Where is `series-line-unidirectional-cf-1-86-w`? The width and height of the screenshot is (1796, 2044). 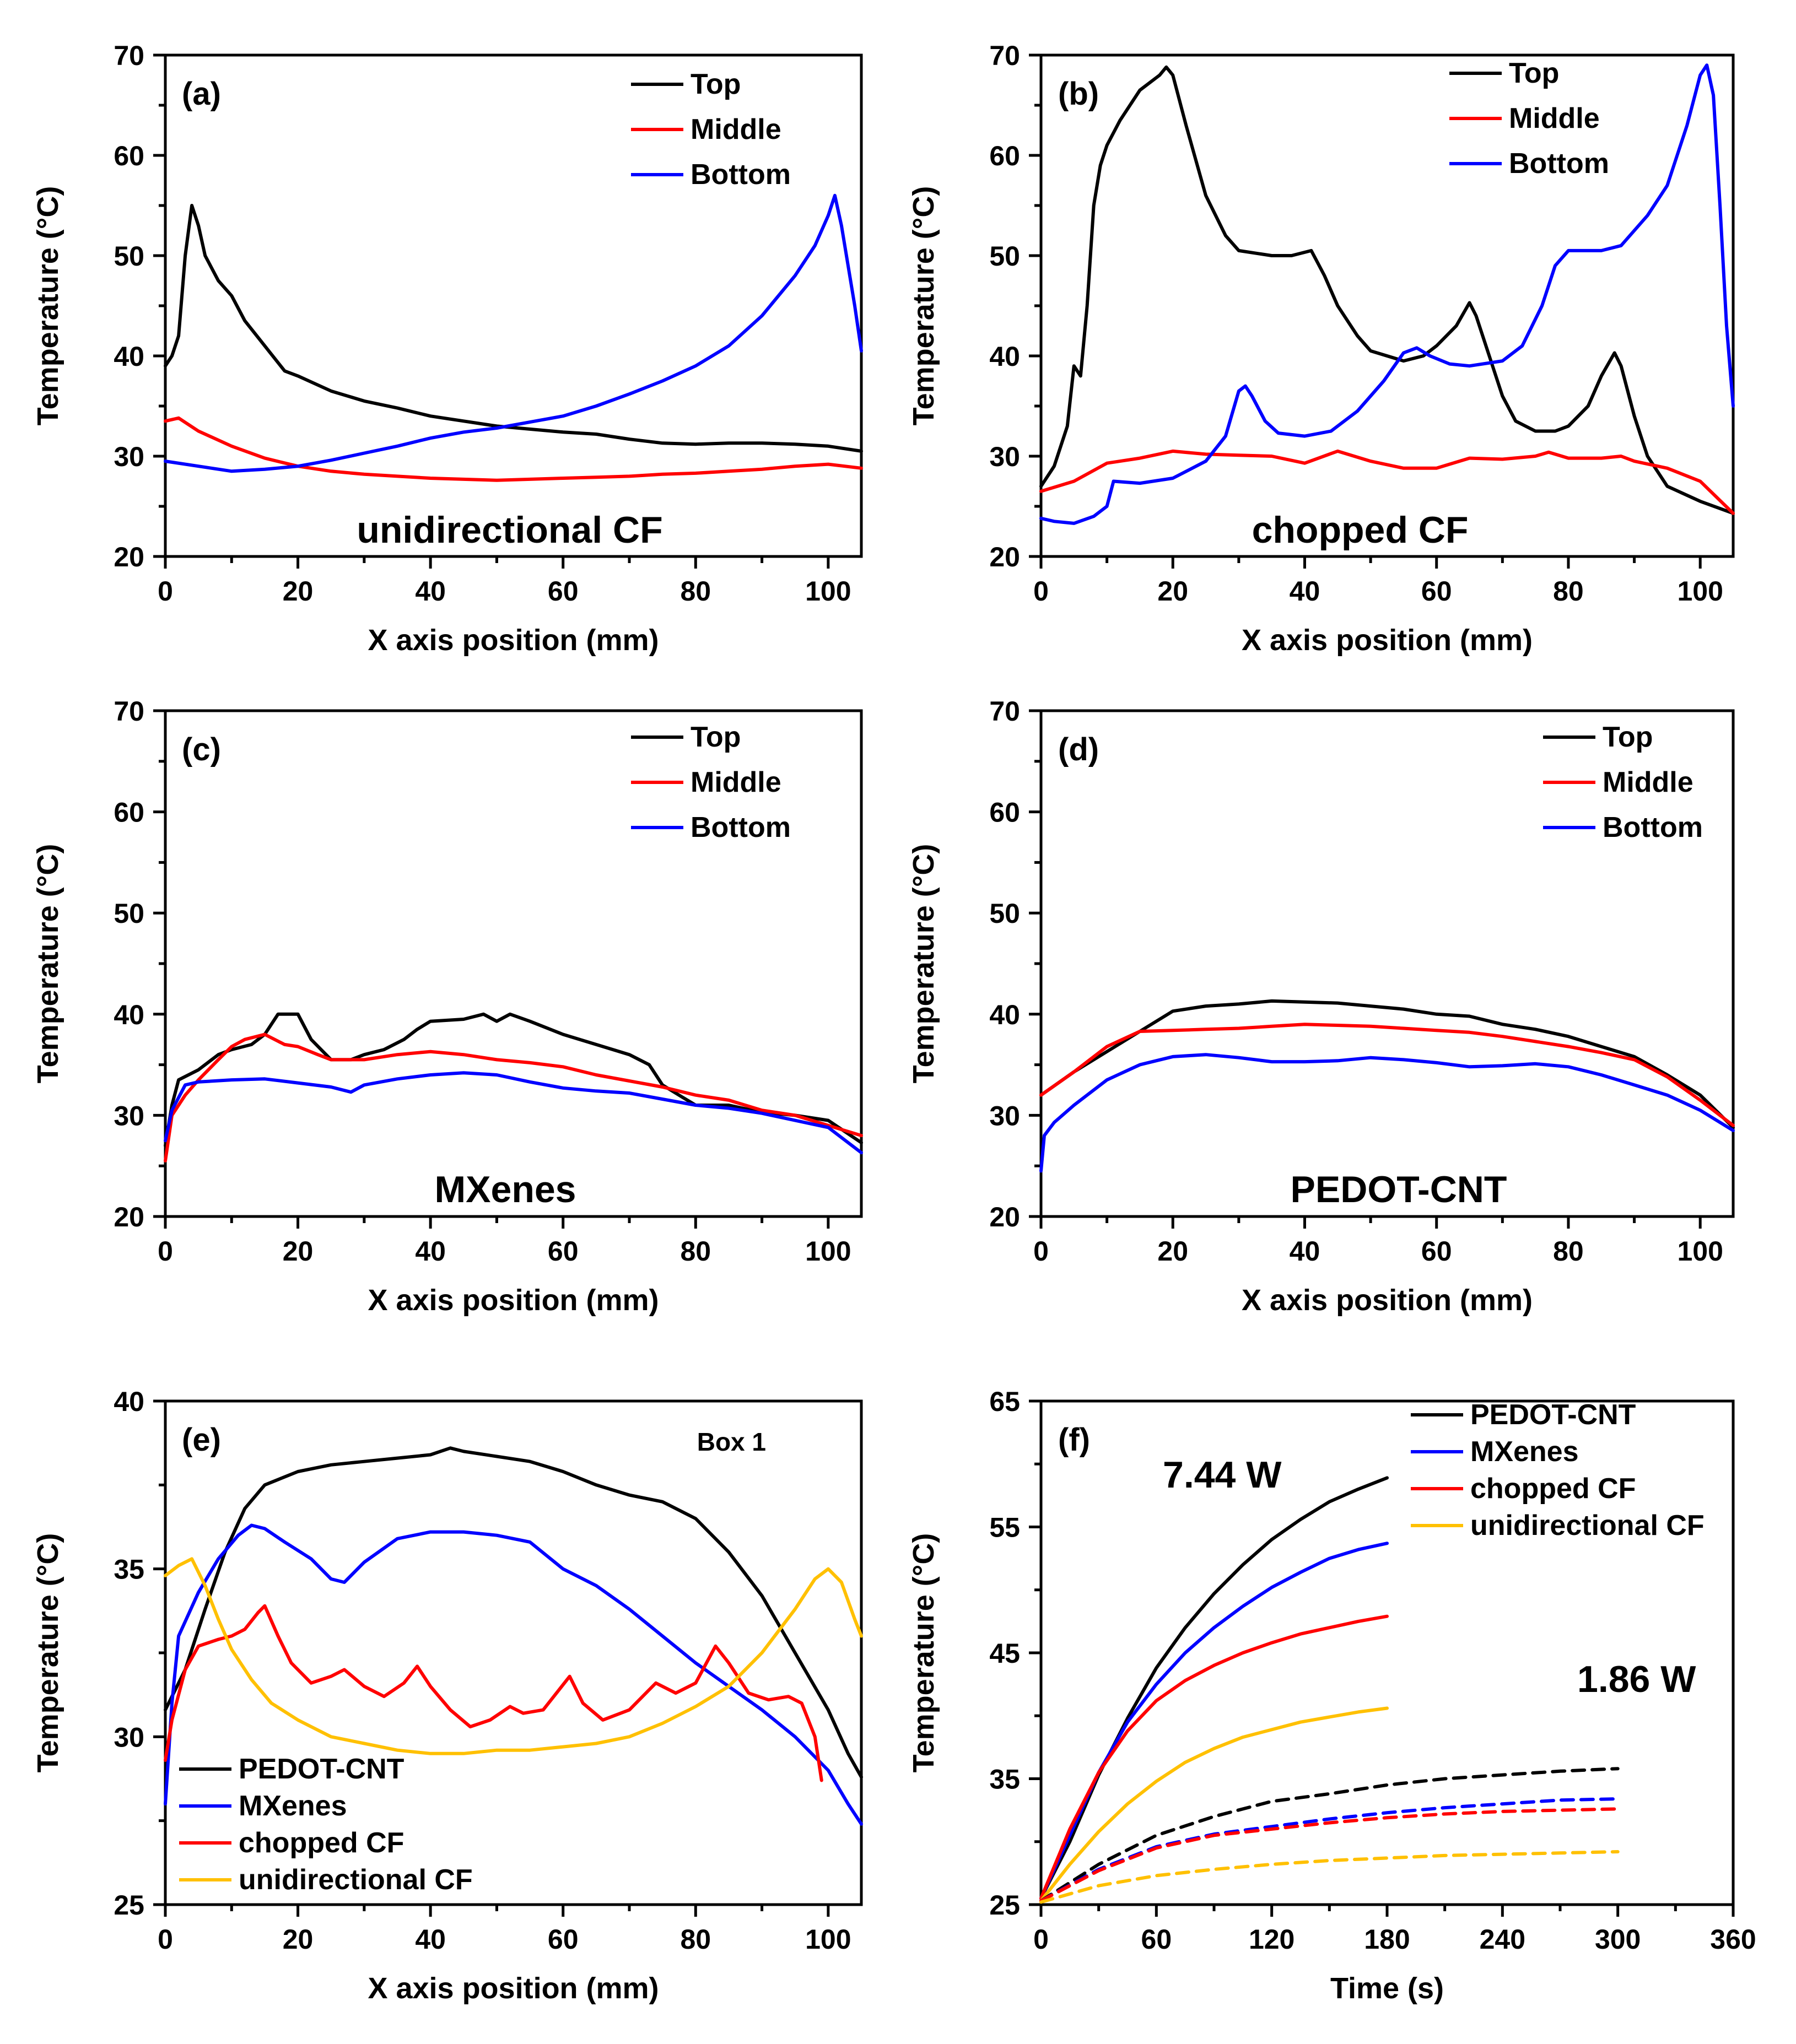 series-line-unidirectional-cf-1-86-w is located at coordinates (1329, 1877).